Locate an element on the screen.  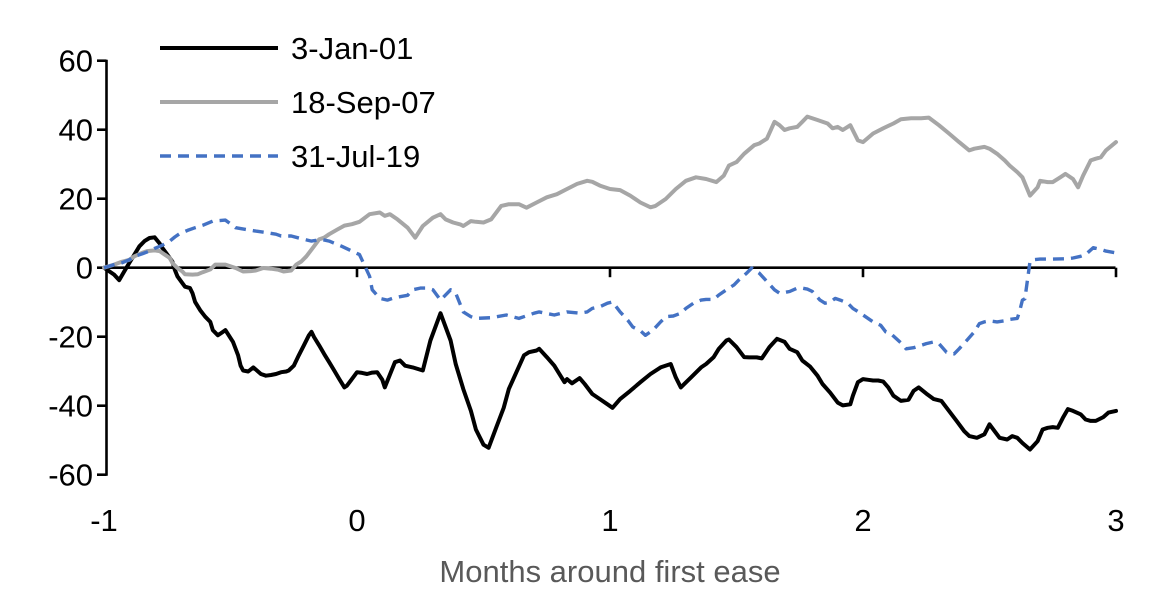
y-tick-label: -40 is located at coordinates (70, 406).